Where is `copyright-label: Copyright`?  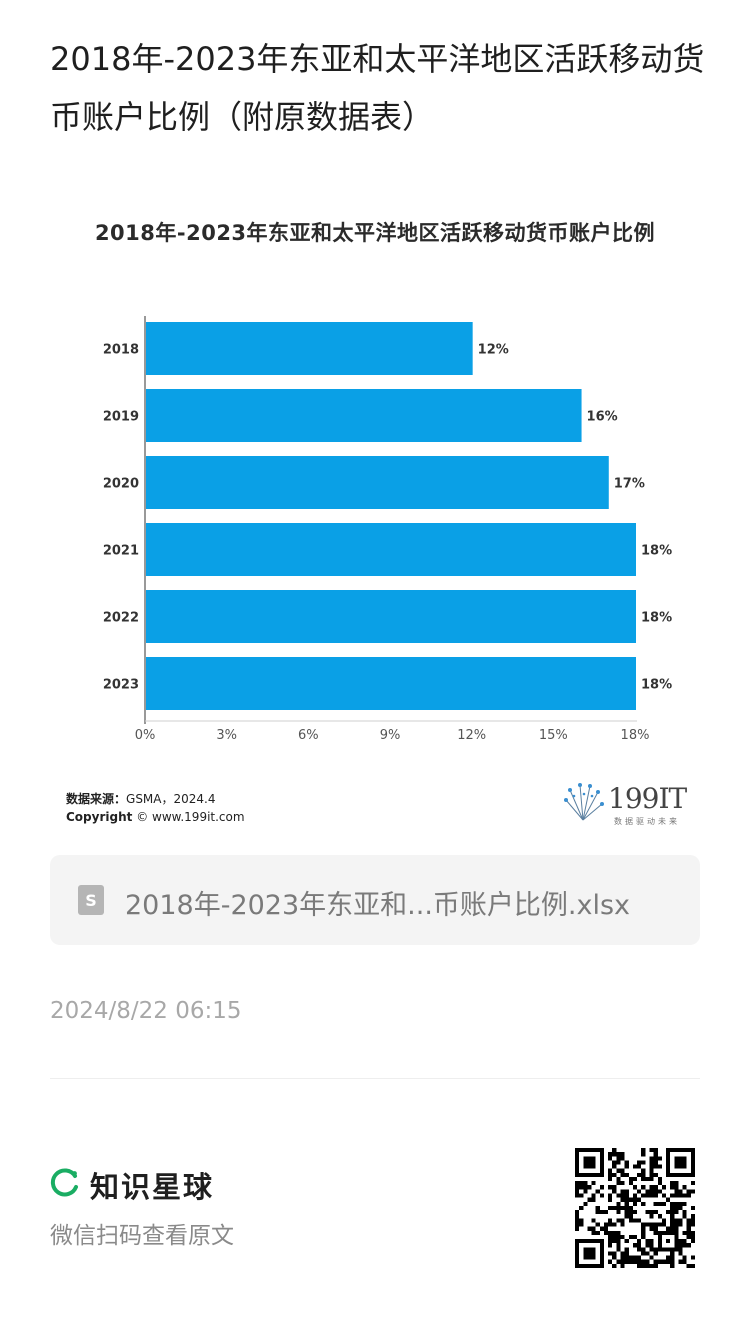 copyright-label: Copyright is located at coordinates (99, 817).